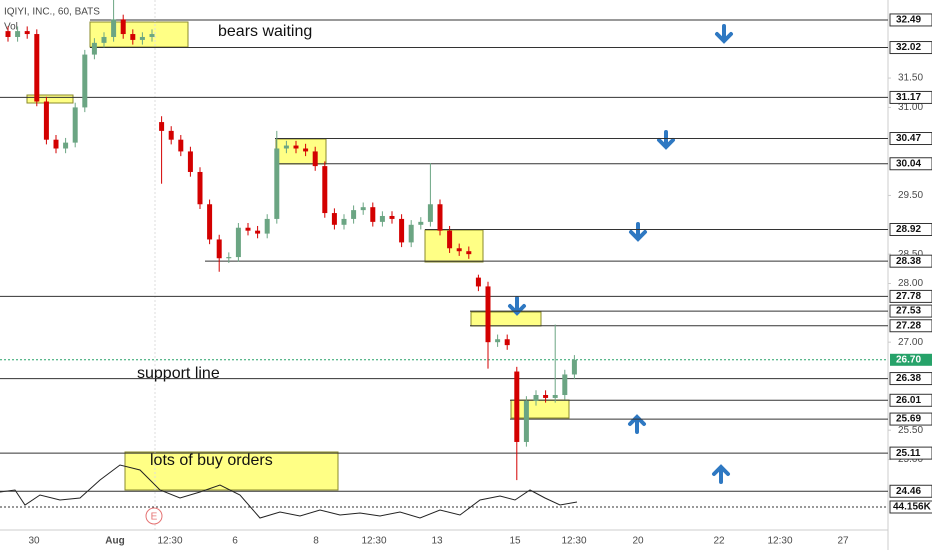 This screenshot has height=550, width=932. What do you see at coordinates (289, 491) in the screenshot?
I see `indicator-line` at bounding box center [289, 491].